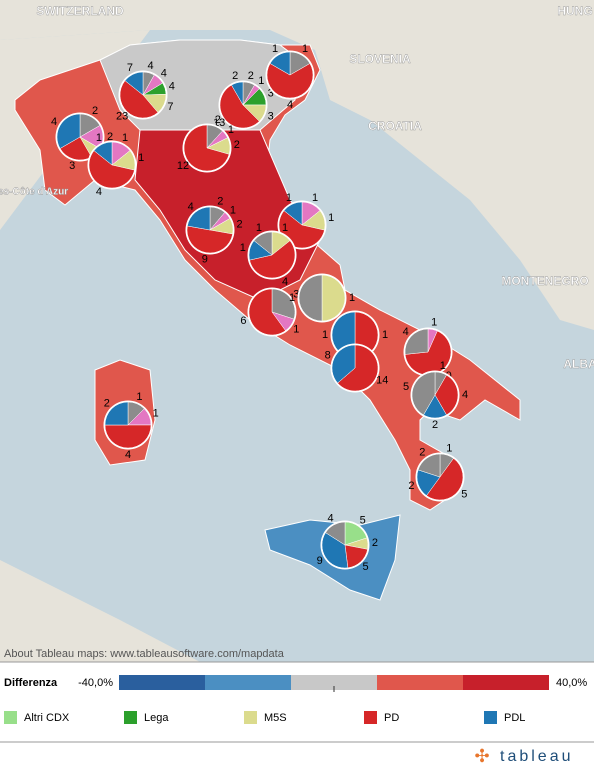 The image size is (594, 775). I want to click on slice-label: 8, so click(328, 355).